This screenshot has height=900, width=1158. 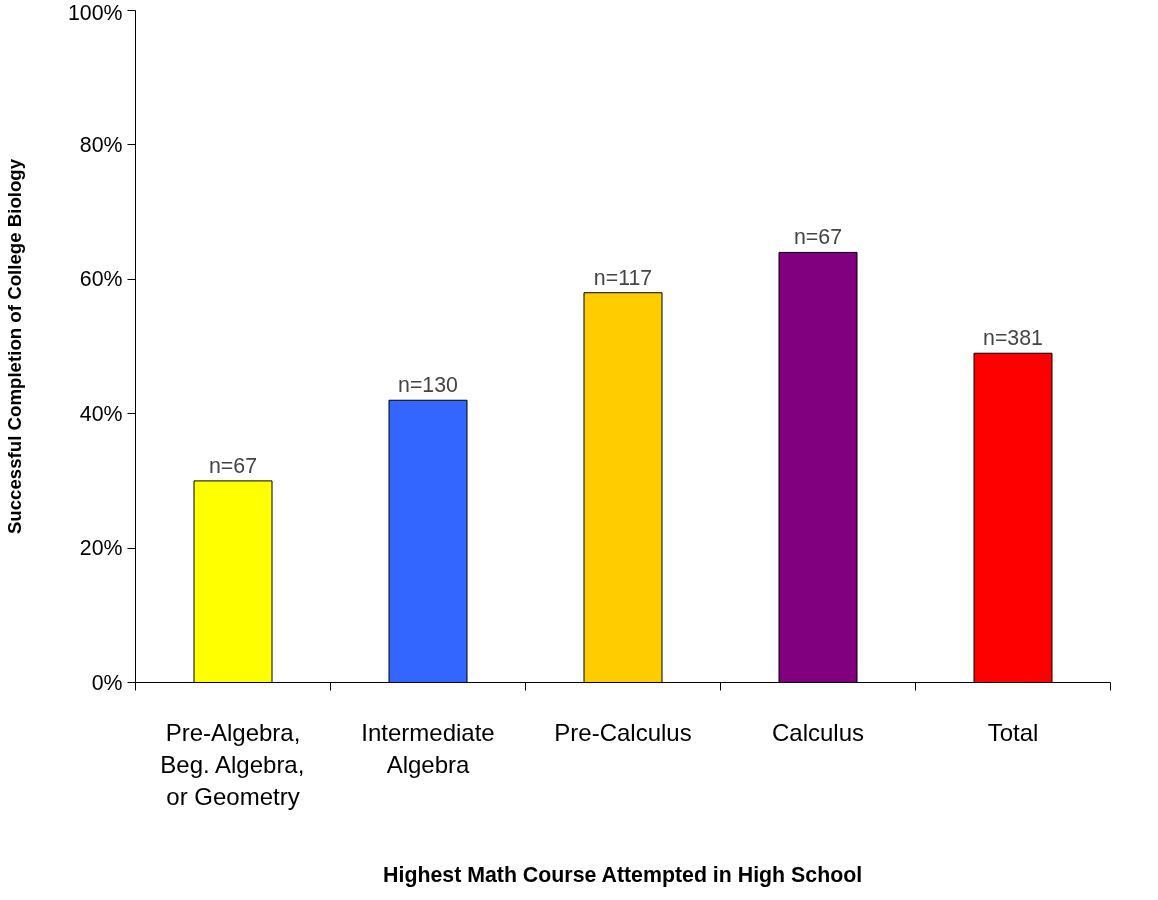 I want to click on y-axis-title: Successful Completion of College Biology, so click(x=14, y=346).